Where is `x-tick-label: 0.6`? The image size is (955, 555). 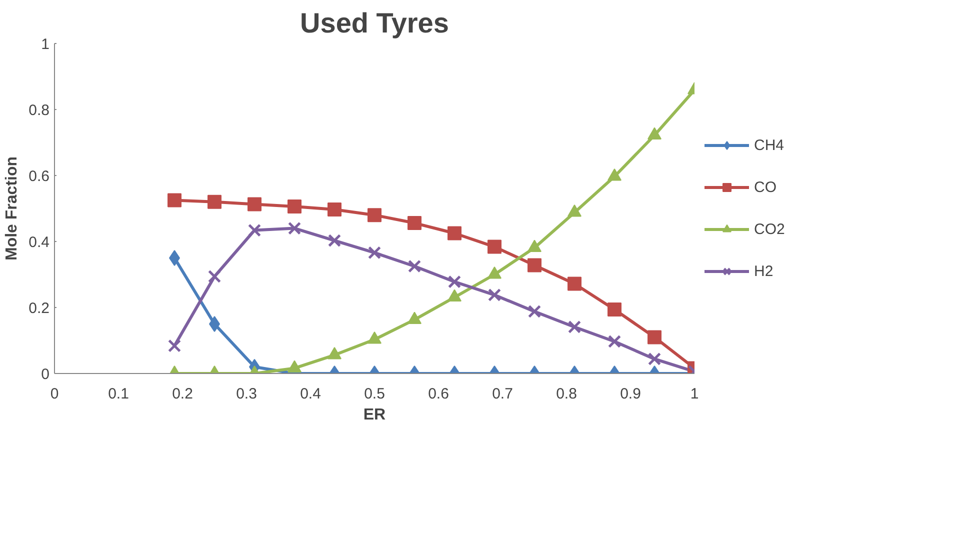 x-tick-label: 0.6 is located at coordinates (438, 394).